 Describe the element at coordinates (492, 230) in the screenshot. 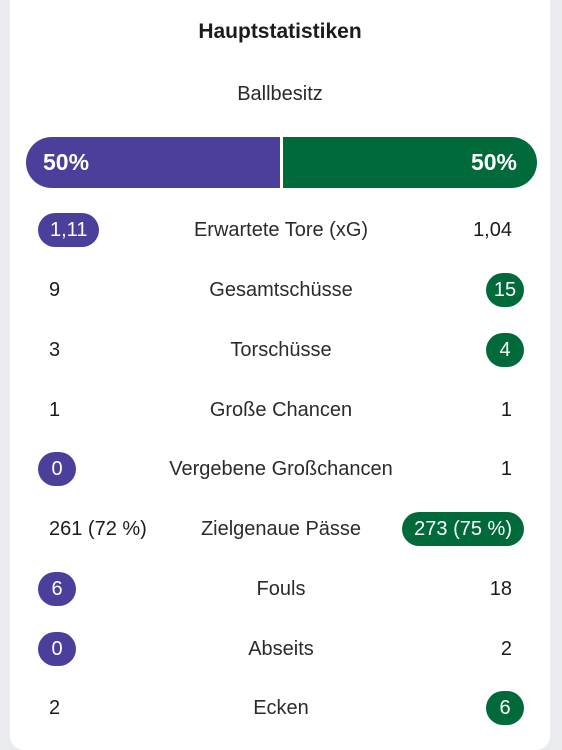

I see `stat-away-value: 1,04` at that location.